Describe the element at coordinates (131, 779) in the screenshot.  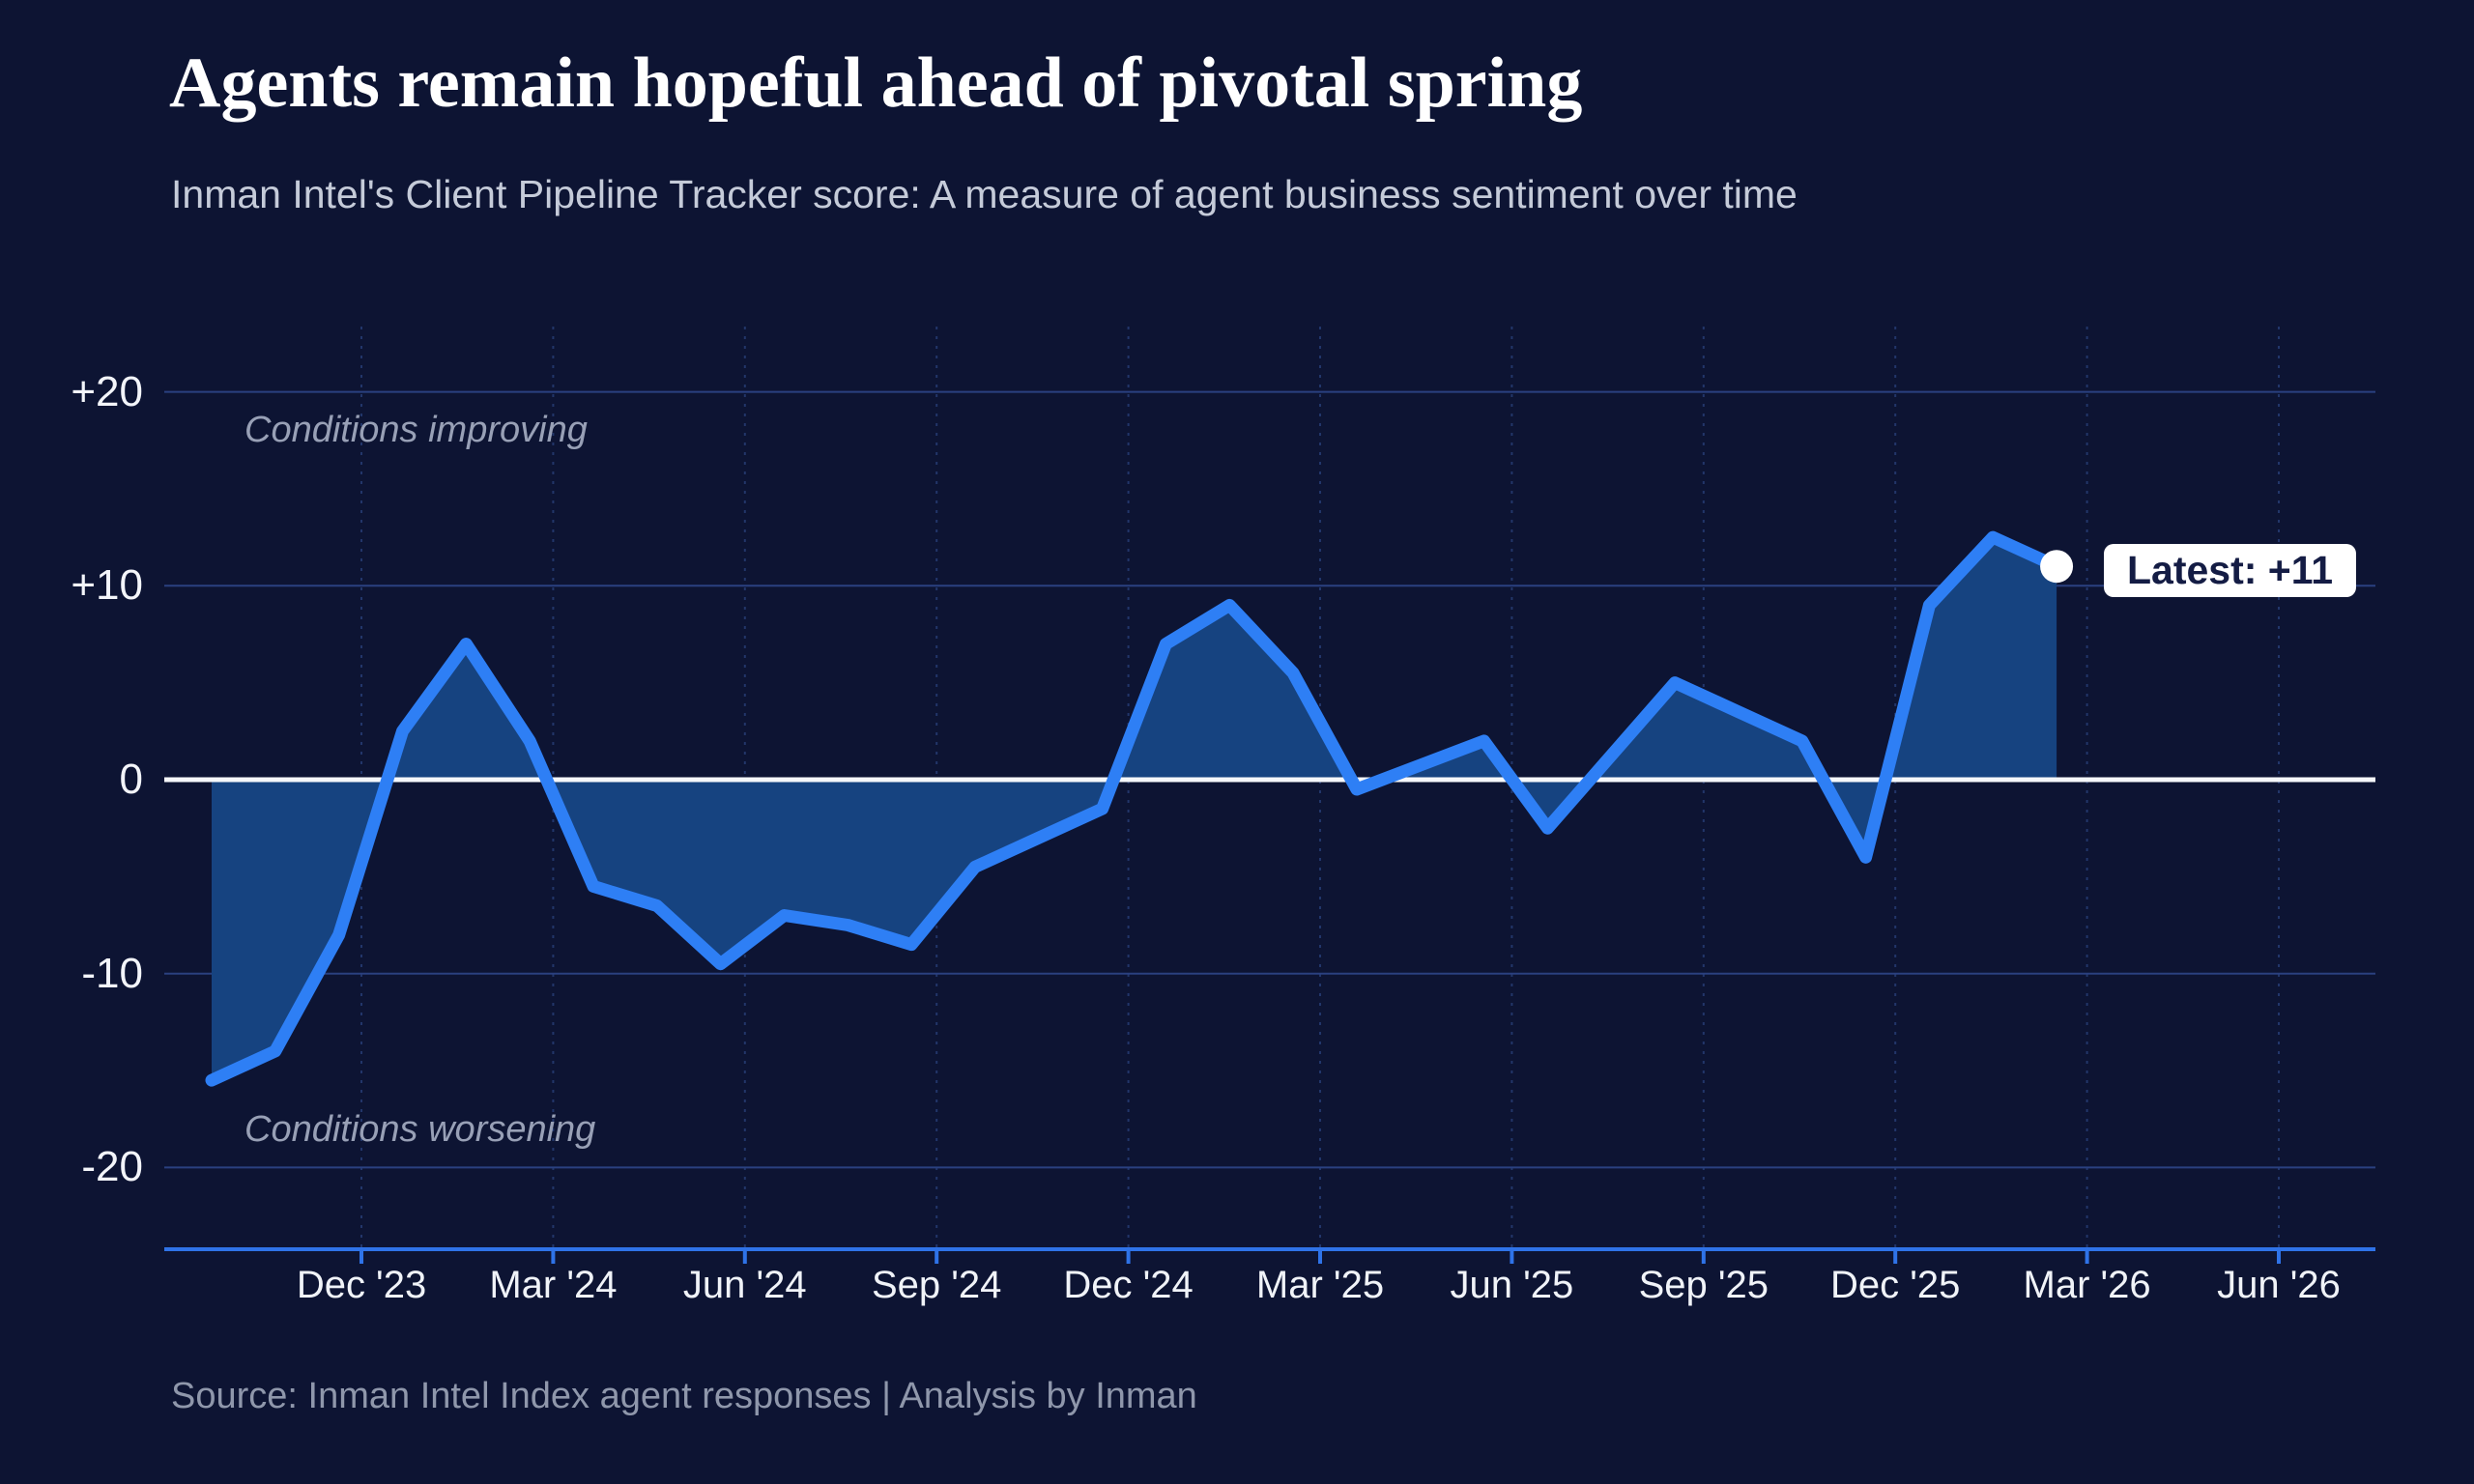
I see `y-tick-label: 0` at that location.